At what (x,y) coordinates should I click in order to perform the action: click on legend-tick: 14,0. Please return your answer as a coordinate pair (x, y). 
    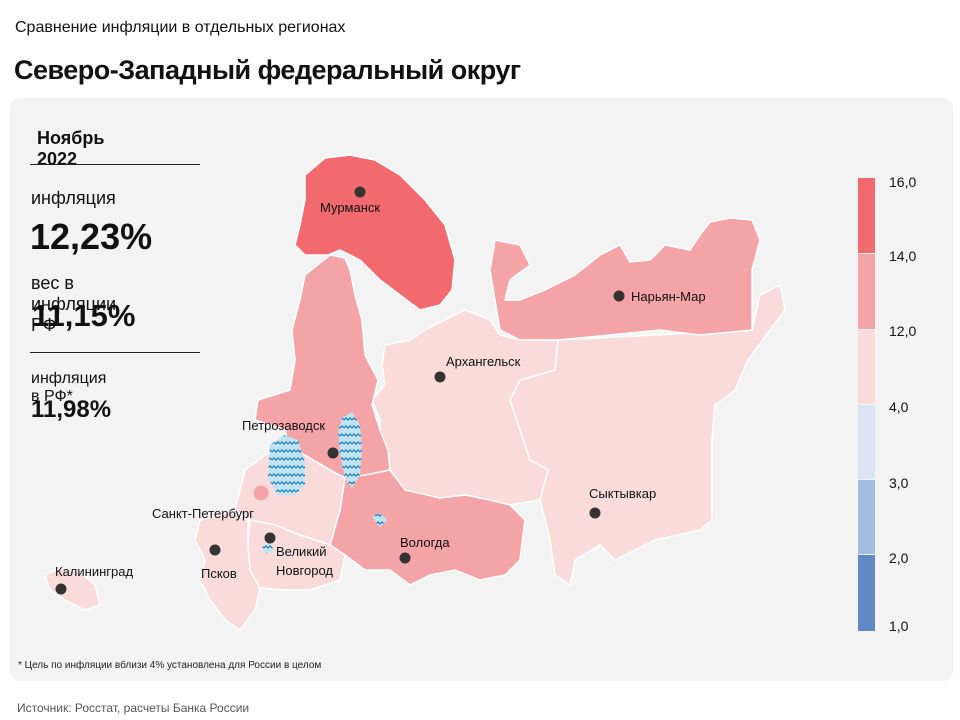
    Looking at the image, I should click on (902, 256).